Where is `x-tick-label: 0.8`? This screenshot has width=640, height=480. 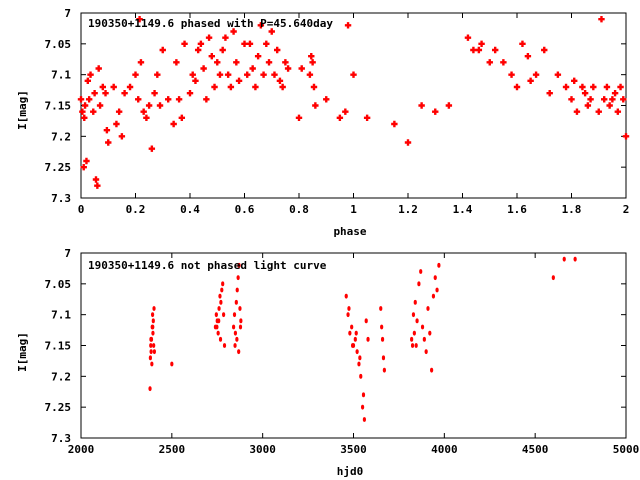
x-tick-label: 0.8 is located at coordinates (299, 209).